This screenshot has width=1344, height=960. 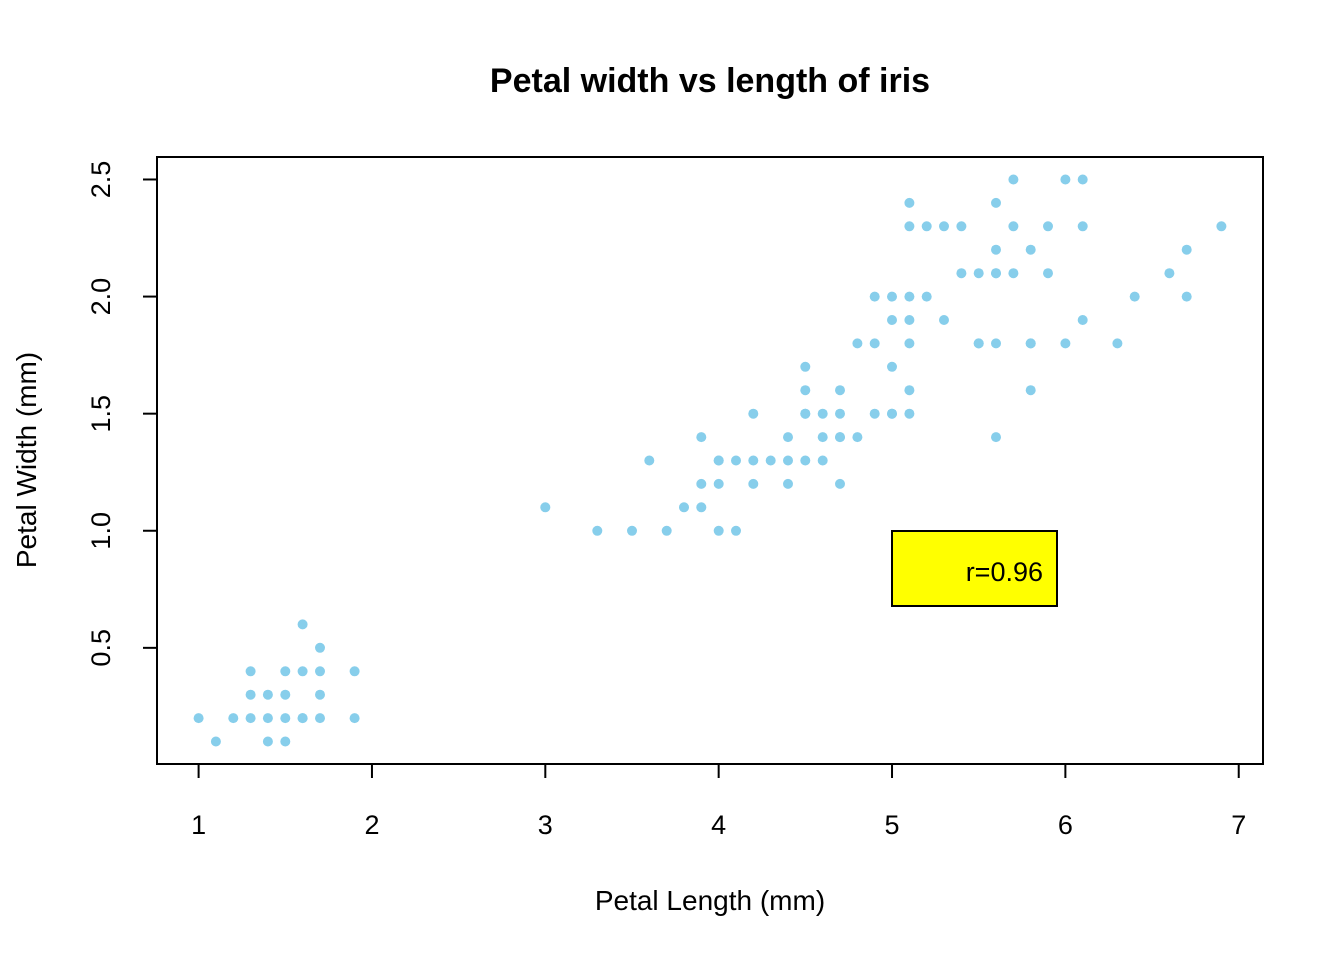 I want to click on annotation-box, so click(x=974, y=568).